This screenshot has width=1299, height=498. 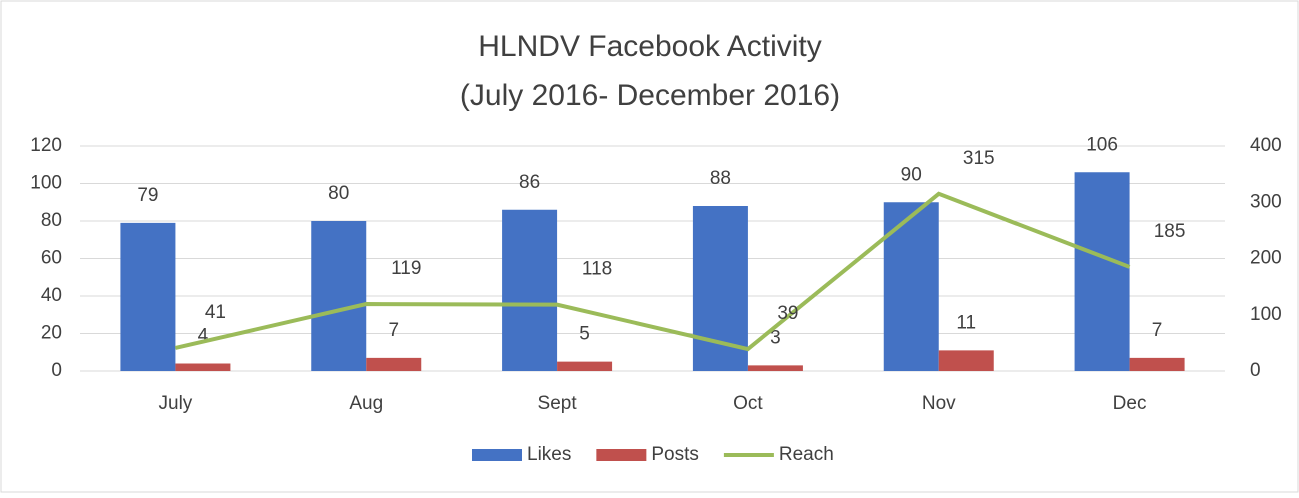 I want to click on data-label: 80, so click(x=338, y=193).